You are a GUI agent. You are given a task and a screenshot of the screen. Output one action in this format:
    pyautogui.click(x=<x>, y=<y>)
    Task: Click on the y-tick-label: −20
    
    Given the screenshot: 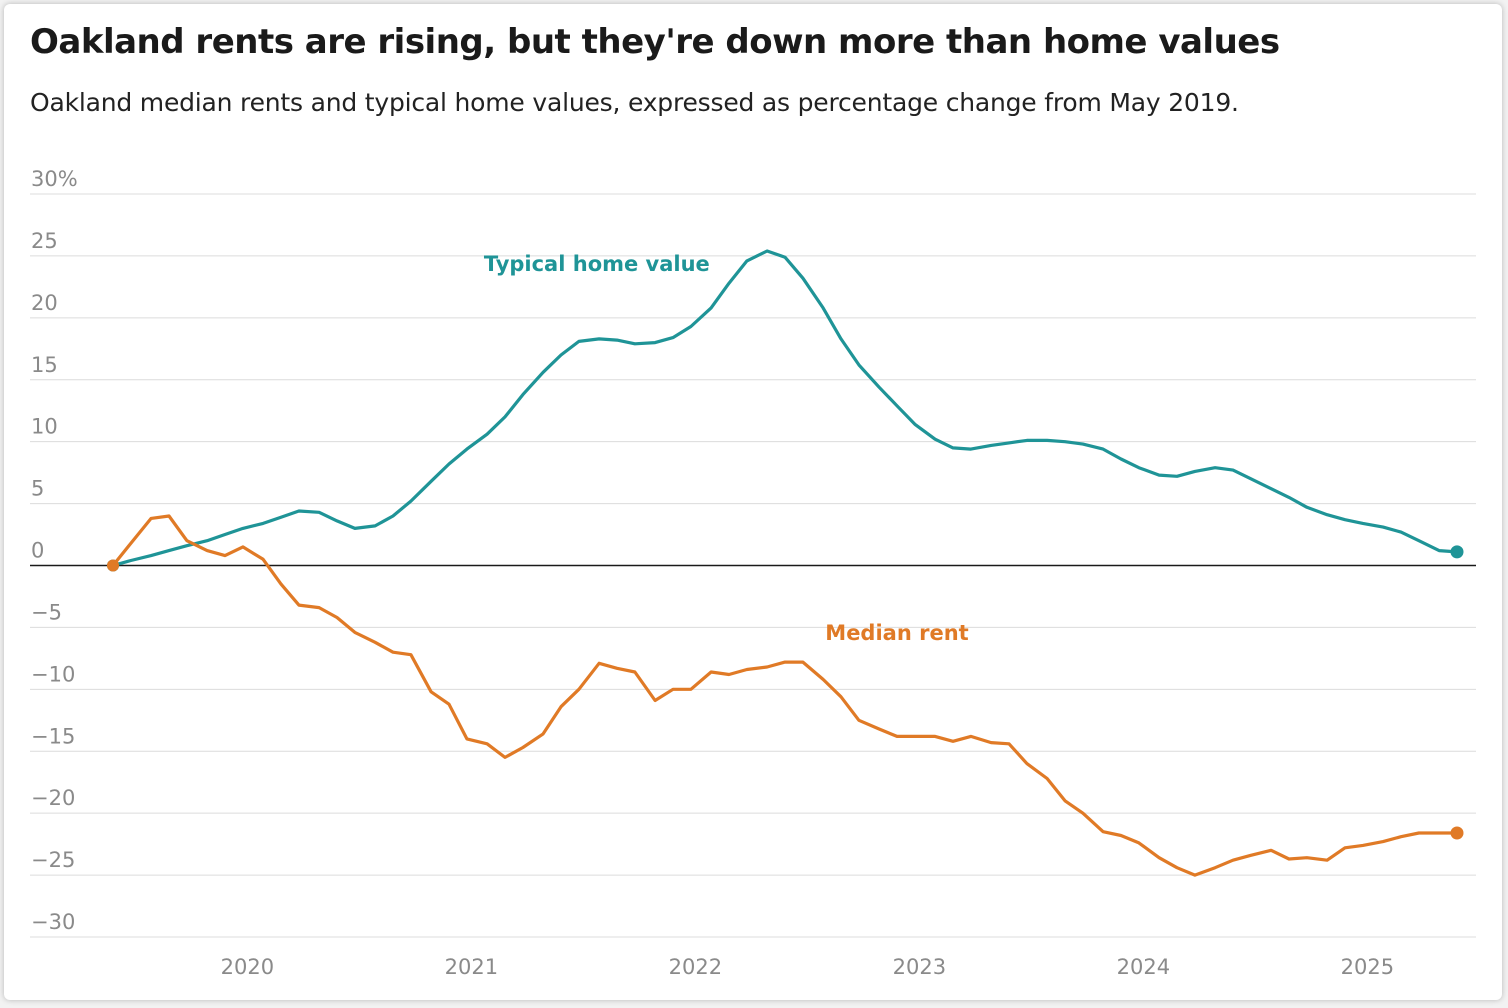 What is the action you would take?
    pyautogui.click(x=53, y=798)
    